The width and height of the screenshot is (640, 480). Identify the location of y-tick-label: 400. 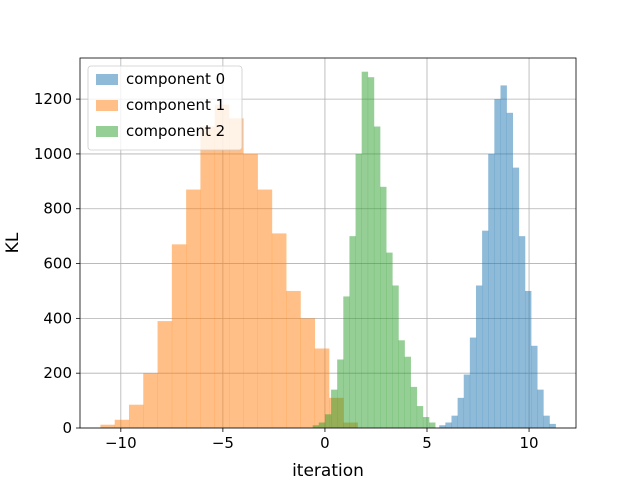
(57, 318).